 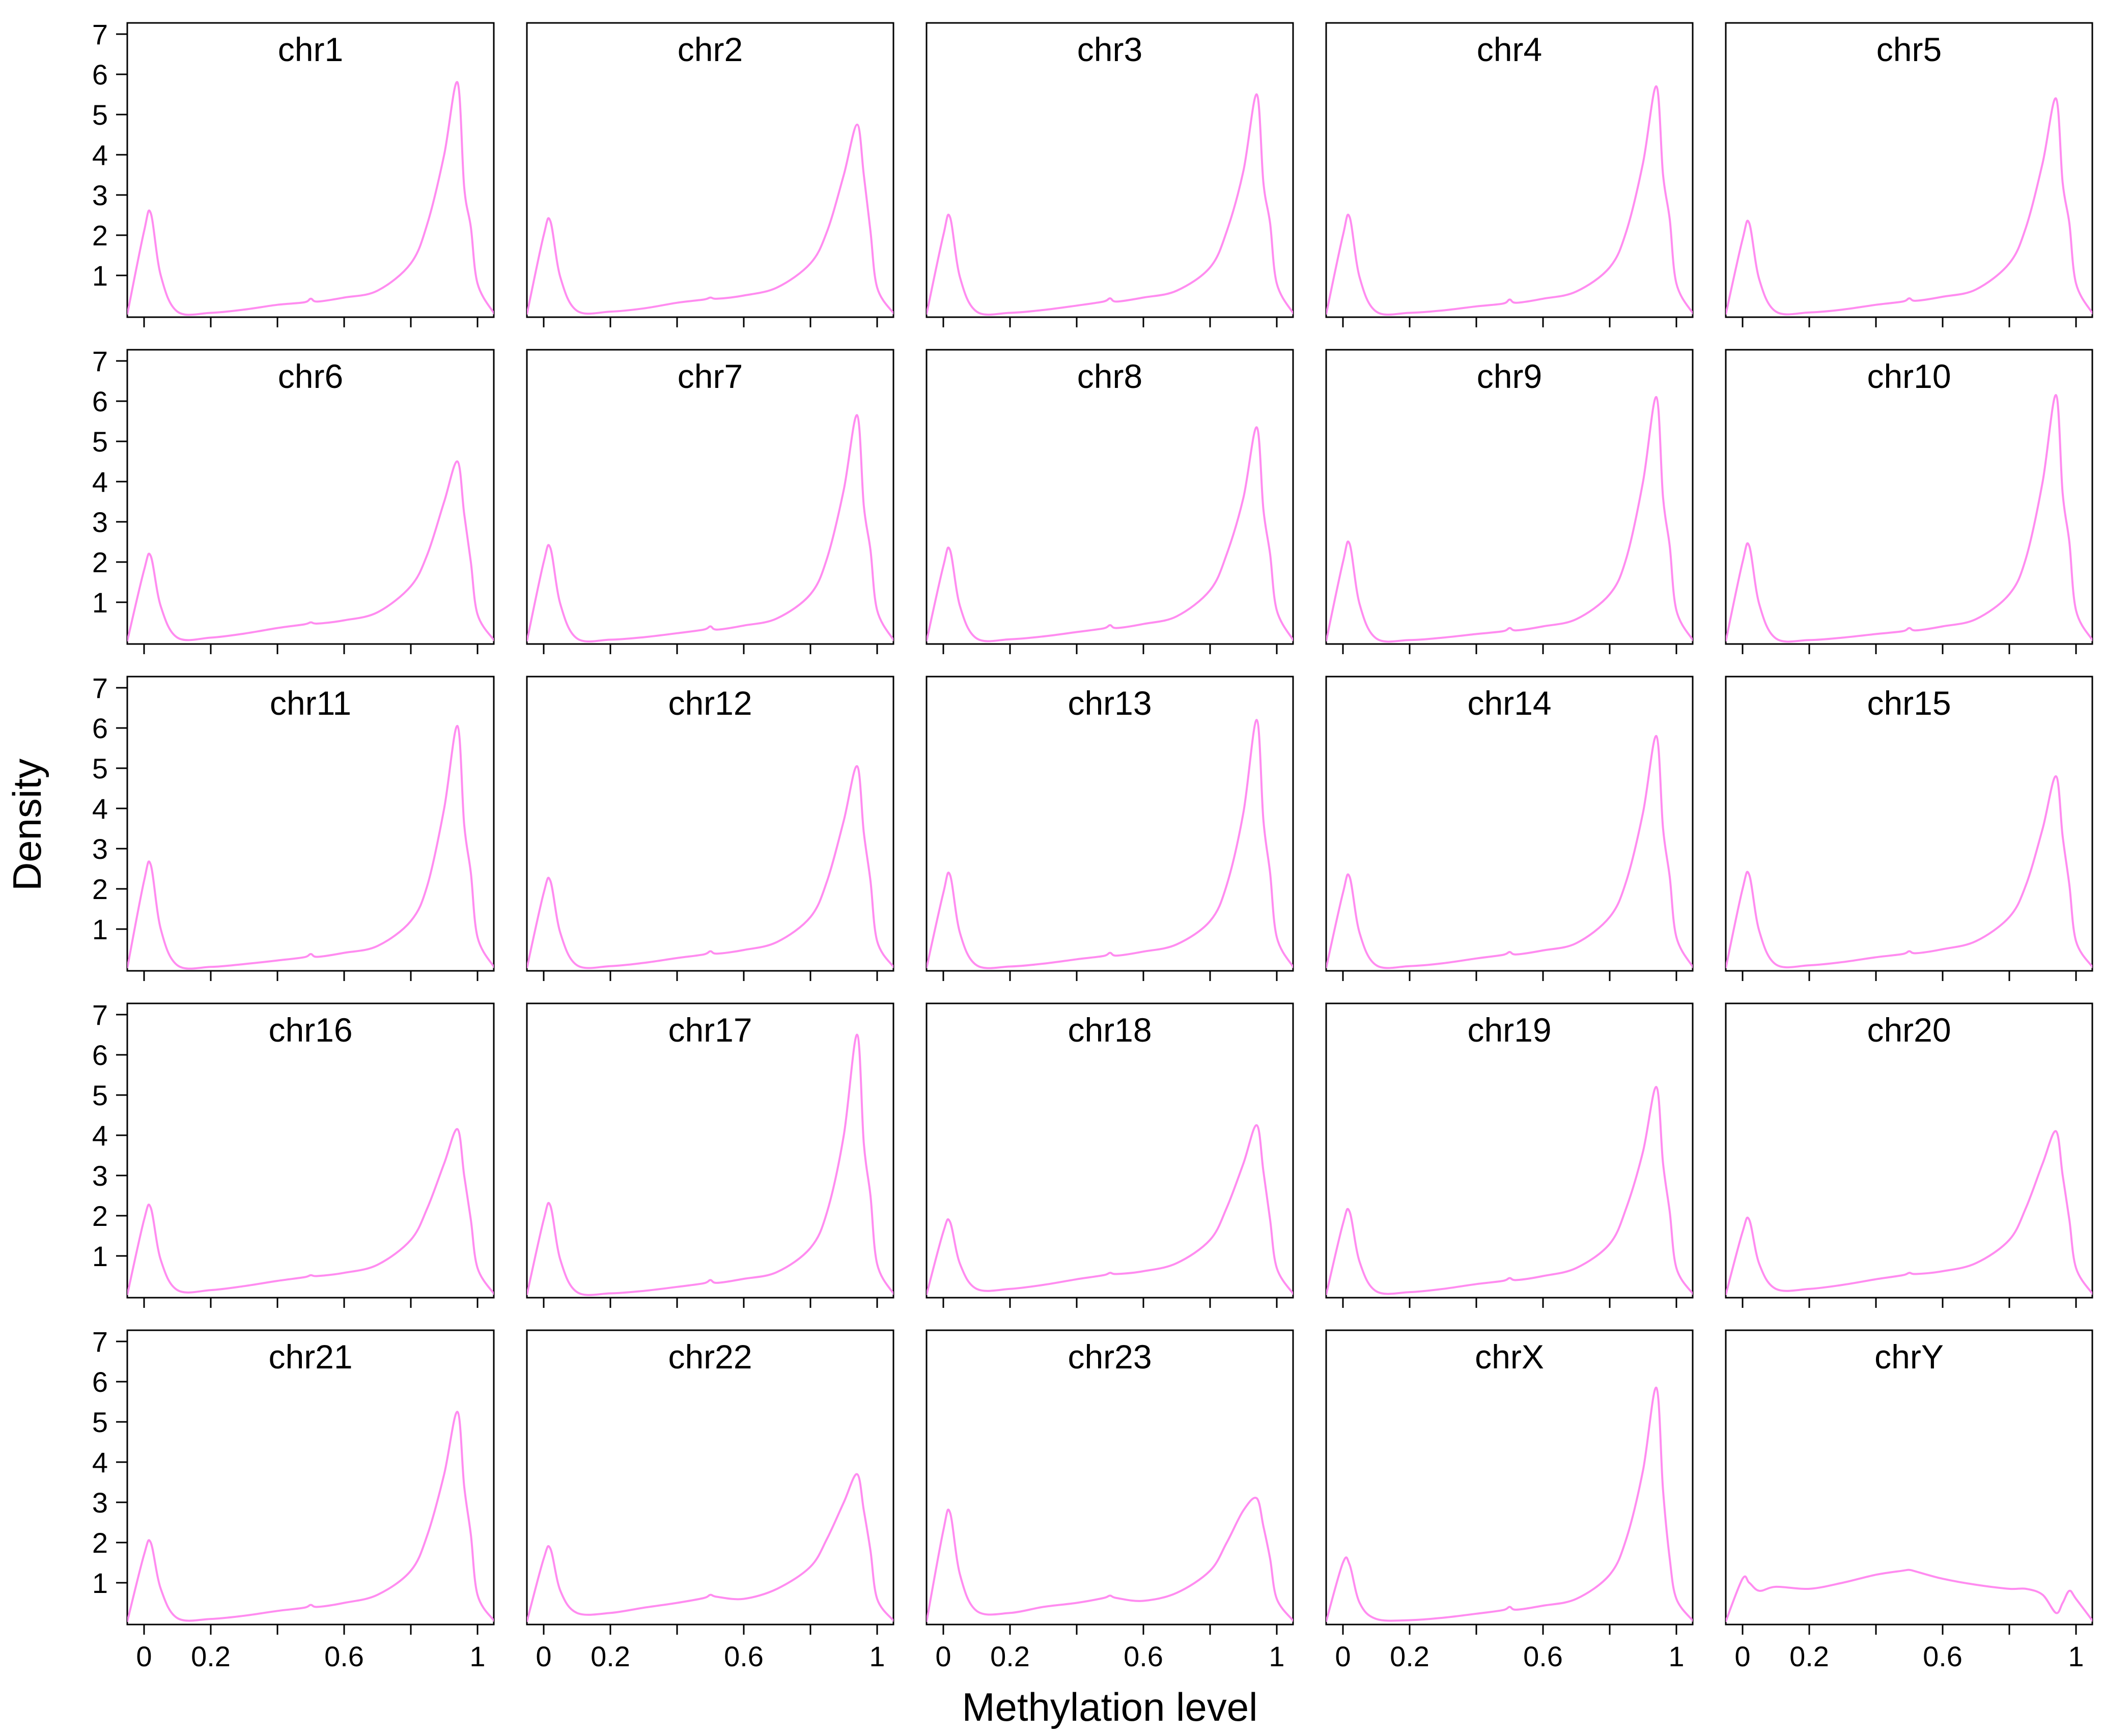 I want to click on panel-title: chr18, so click(x=1110, y=1030).